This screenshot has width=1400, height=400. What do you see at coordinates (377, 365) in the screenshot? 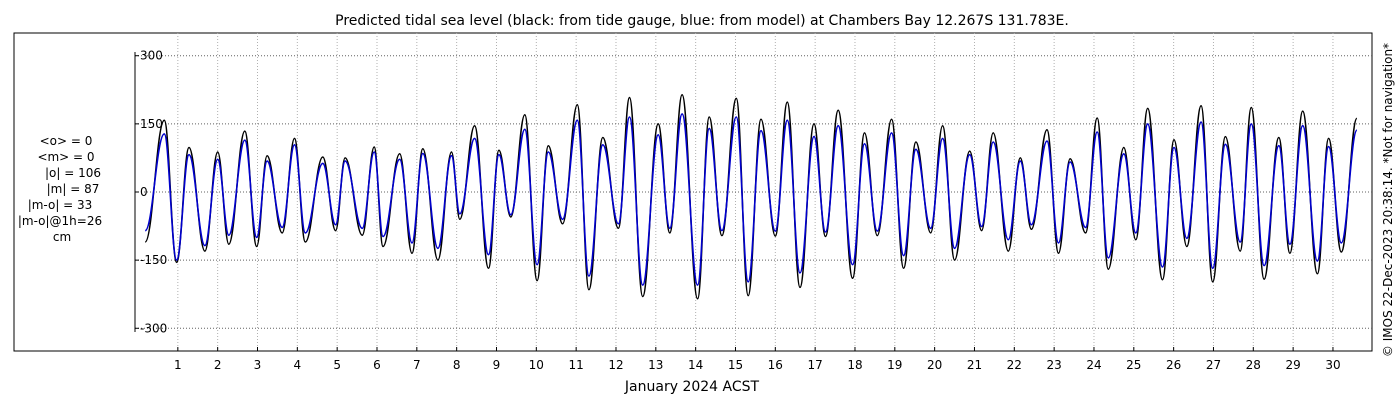
I see `x-tick-label: 6` at bounding box center [377, 365].